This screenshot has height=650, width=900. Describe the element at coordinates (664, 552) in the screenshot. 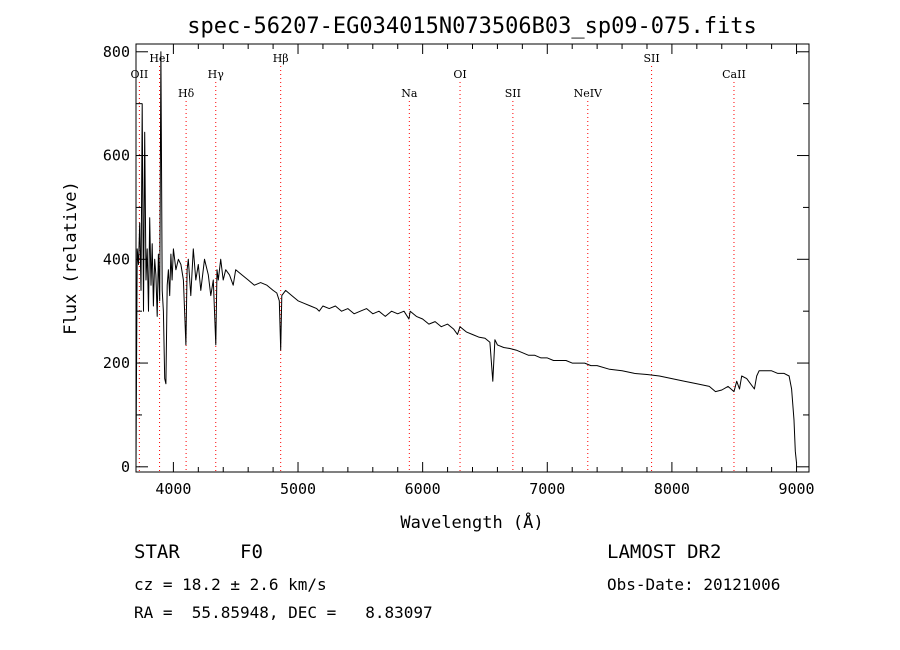

I see `survey-name: LAMOST DR2` at that location.